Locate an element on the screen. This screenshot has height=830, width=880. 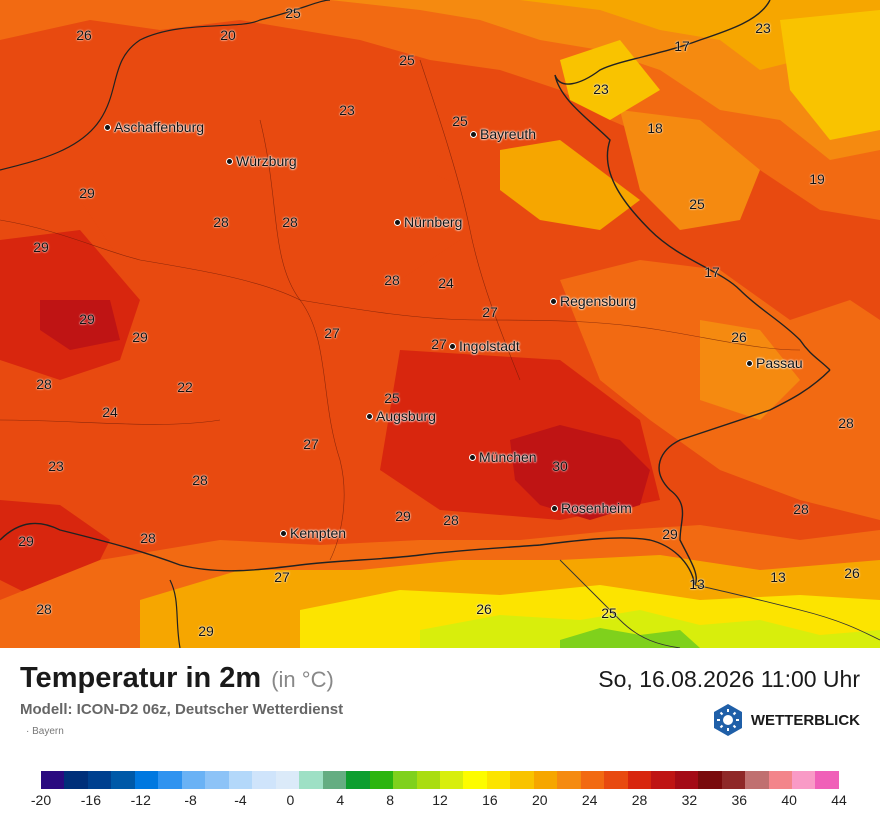
city-label: Augsburg is located at coordinates (401, 416).